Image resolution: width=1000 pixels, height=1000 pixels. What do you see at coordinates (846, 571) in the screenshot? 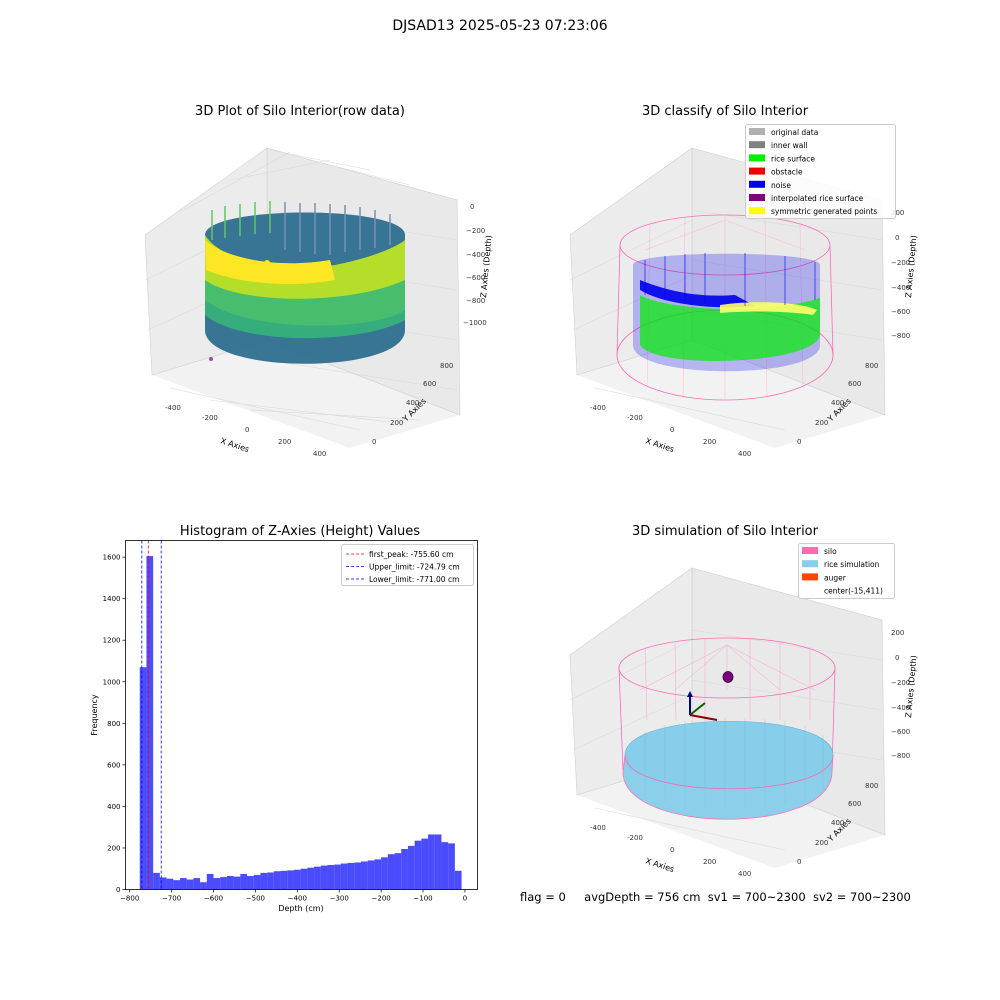
I see `simulation-legend: silo rice simulation auger center(-15,411)` at bounding box center [846, 571].